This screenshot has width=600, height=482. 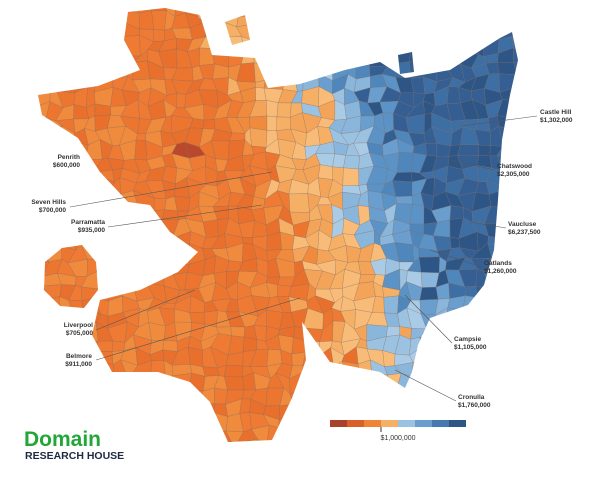 What do you see at coordinates (79, 329) in the screenshot?
I see `suburb-label: Liverpool $705,000` at bounding box center [79, 329].